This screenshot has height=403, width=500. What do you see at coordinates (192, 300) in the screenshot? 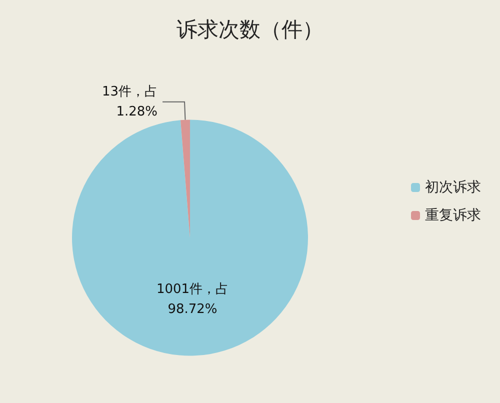
I see `data-label: 1001件，占 98.72%` at bounding box center [192, 300].